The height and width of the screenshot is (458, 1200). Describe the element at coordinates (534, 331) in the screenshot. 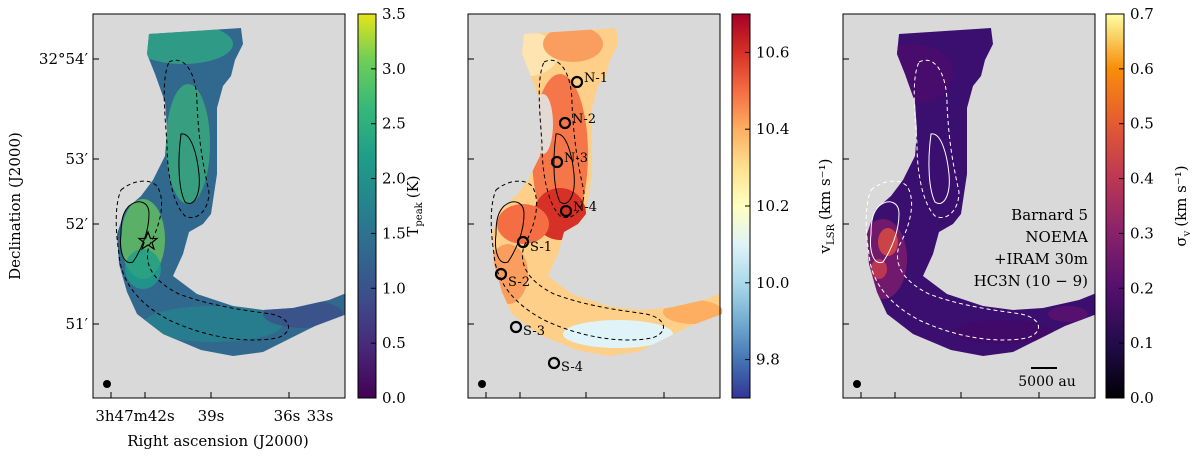

I see `source-label-s3: S-3` at that location.